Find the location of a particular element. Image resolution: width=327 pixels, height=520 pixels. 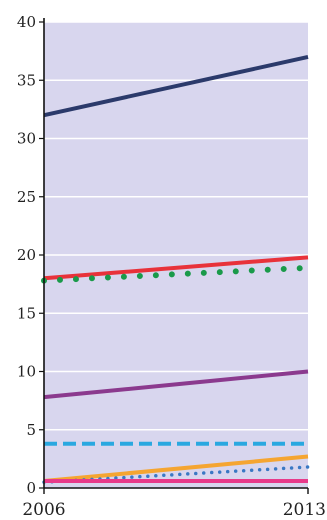

y-tick-label-30: 30 is located at coordinates (26, 139).